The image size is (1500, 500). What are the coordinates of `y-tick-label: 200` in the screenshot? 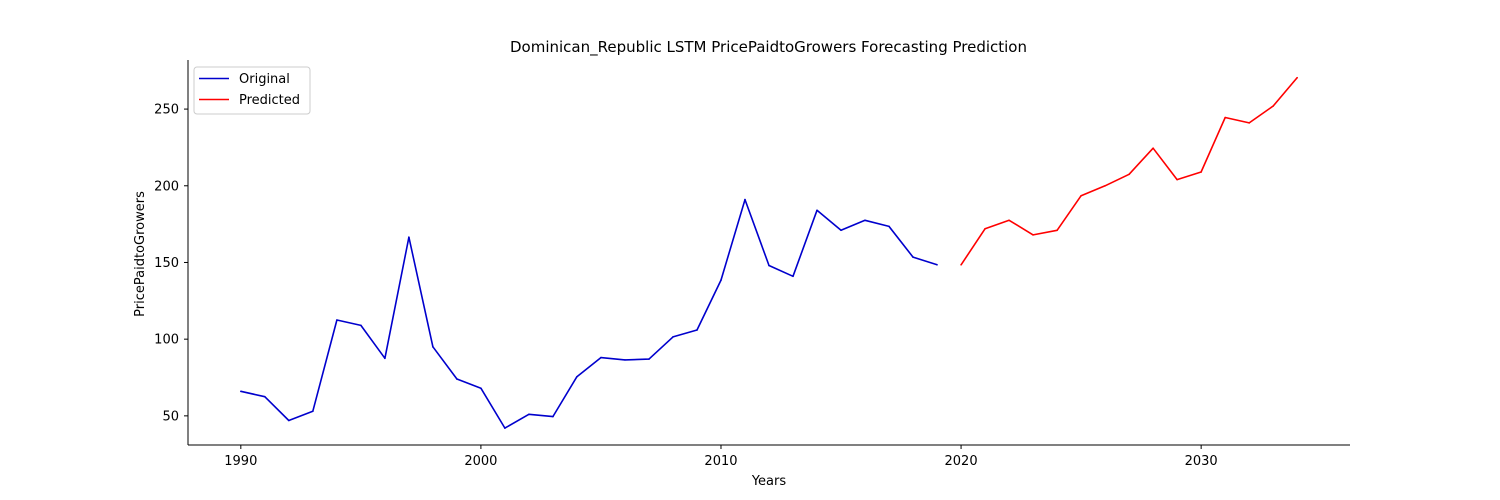 It's located at (166, 186).